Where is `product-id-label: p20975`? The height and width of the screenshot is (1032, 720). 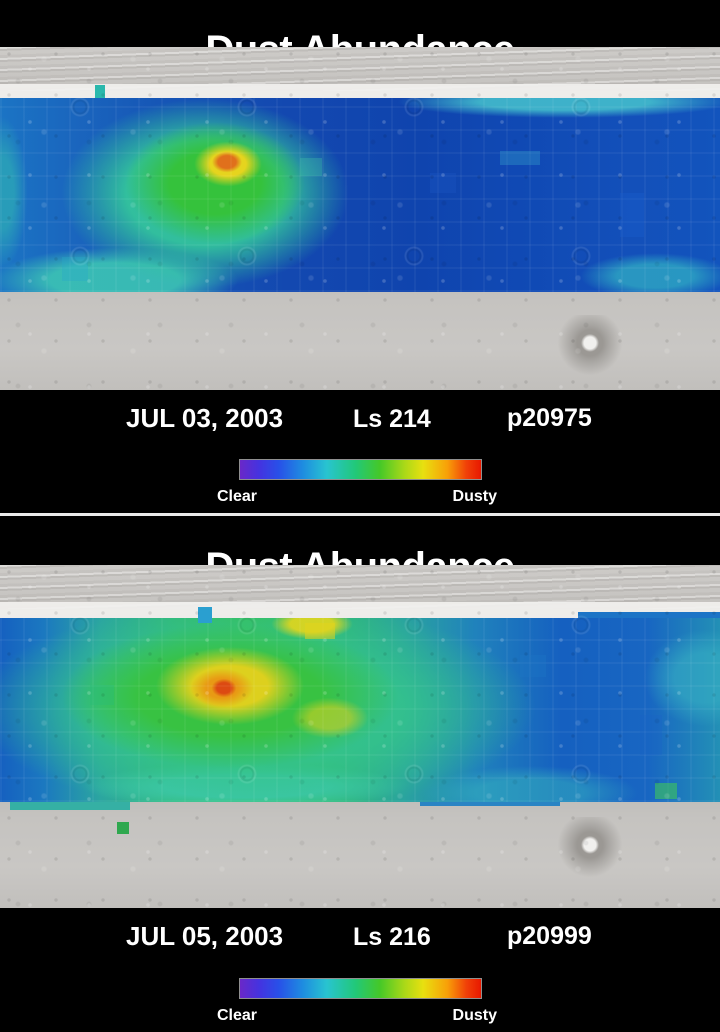
product-id-label: p20975 is located at coordinates (549, 418).